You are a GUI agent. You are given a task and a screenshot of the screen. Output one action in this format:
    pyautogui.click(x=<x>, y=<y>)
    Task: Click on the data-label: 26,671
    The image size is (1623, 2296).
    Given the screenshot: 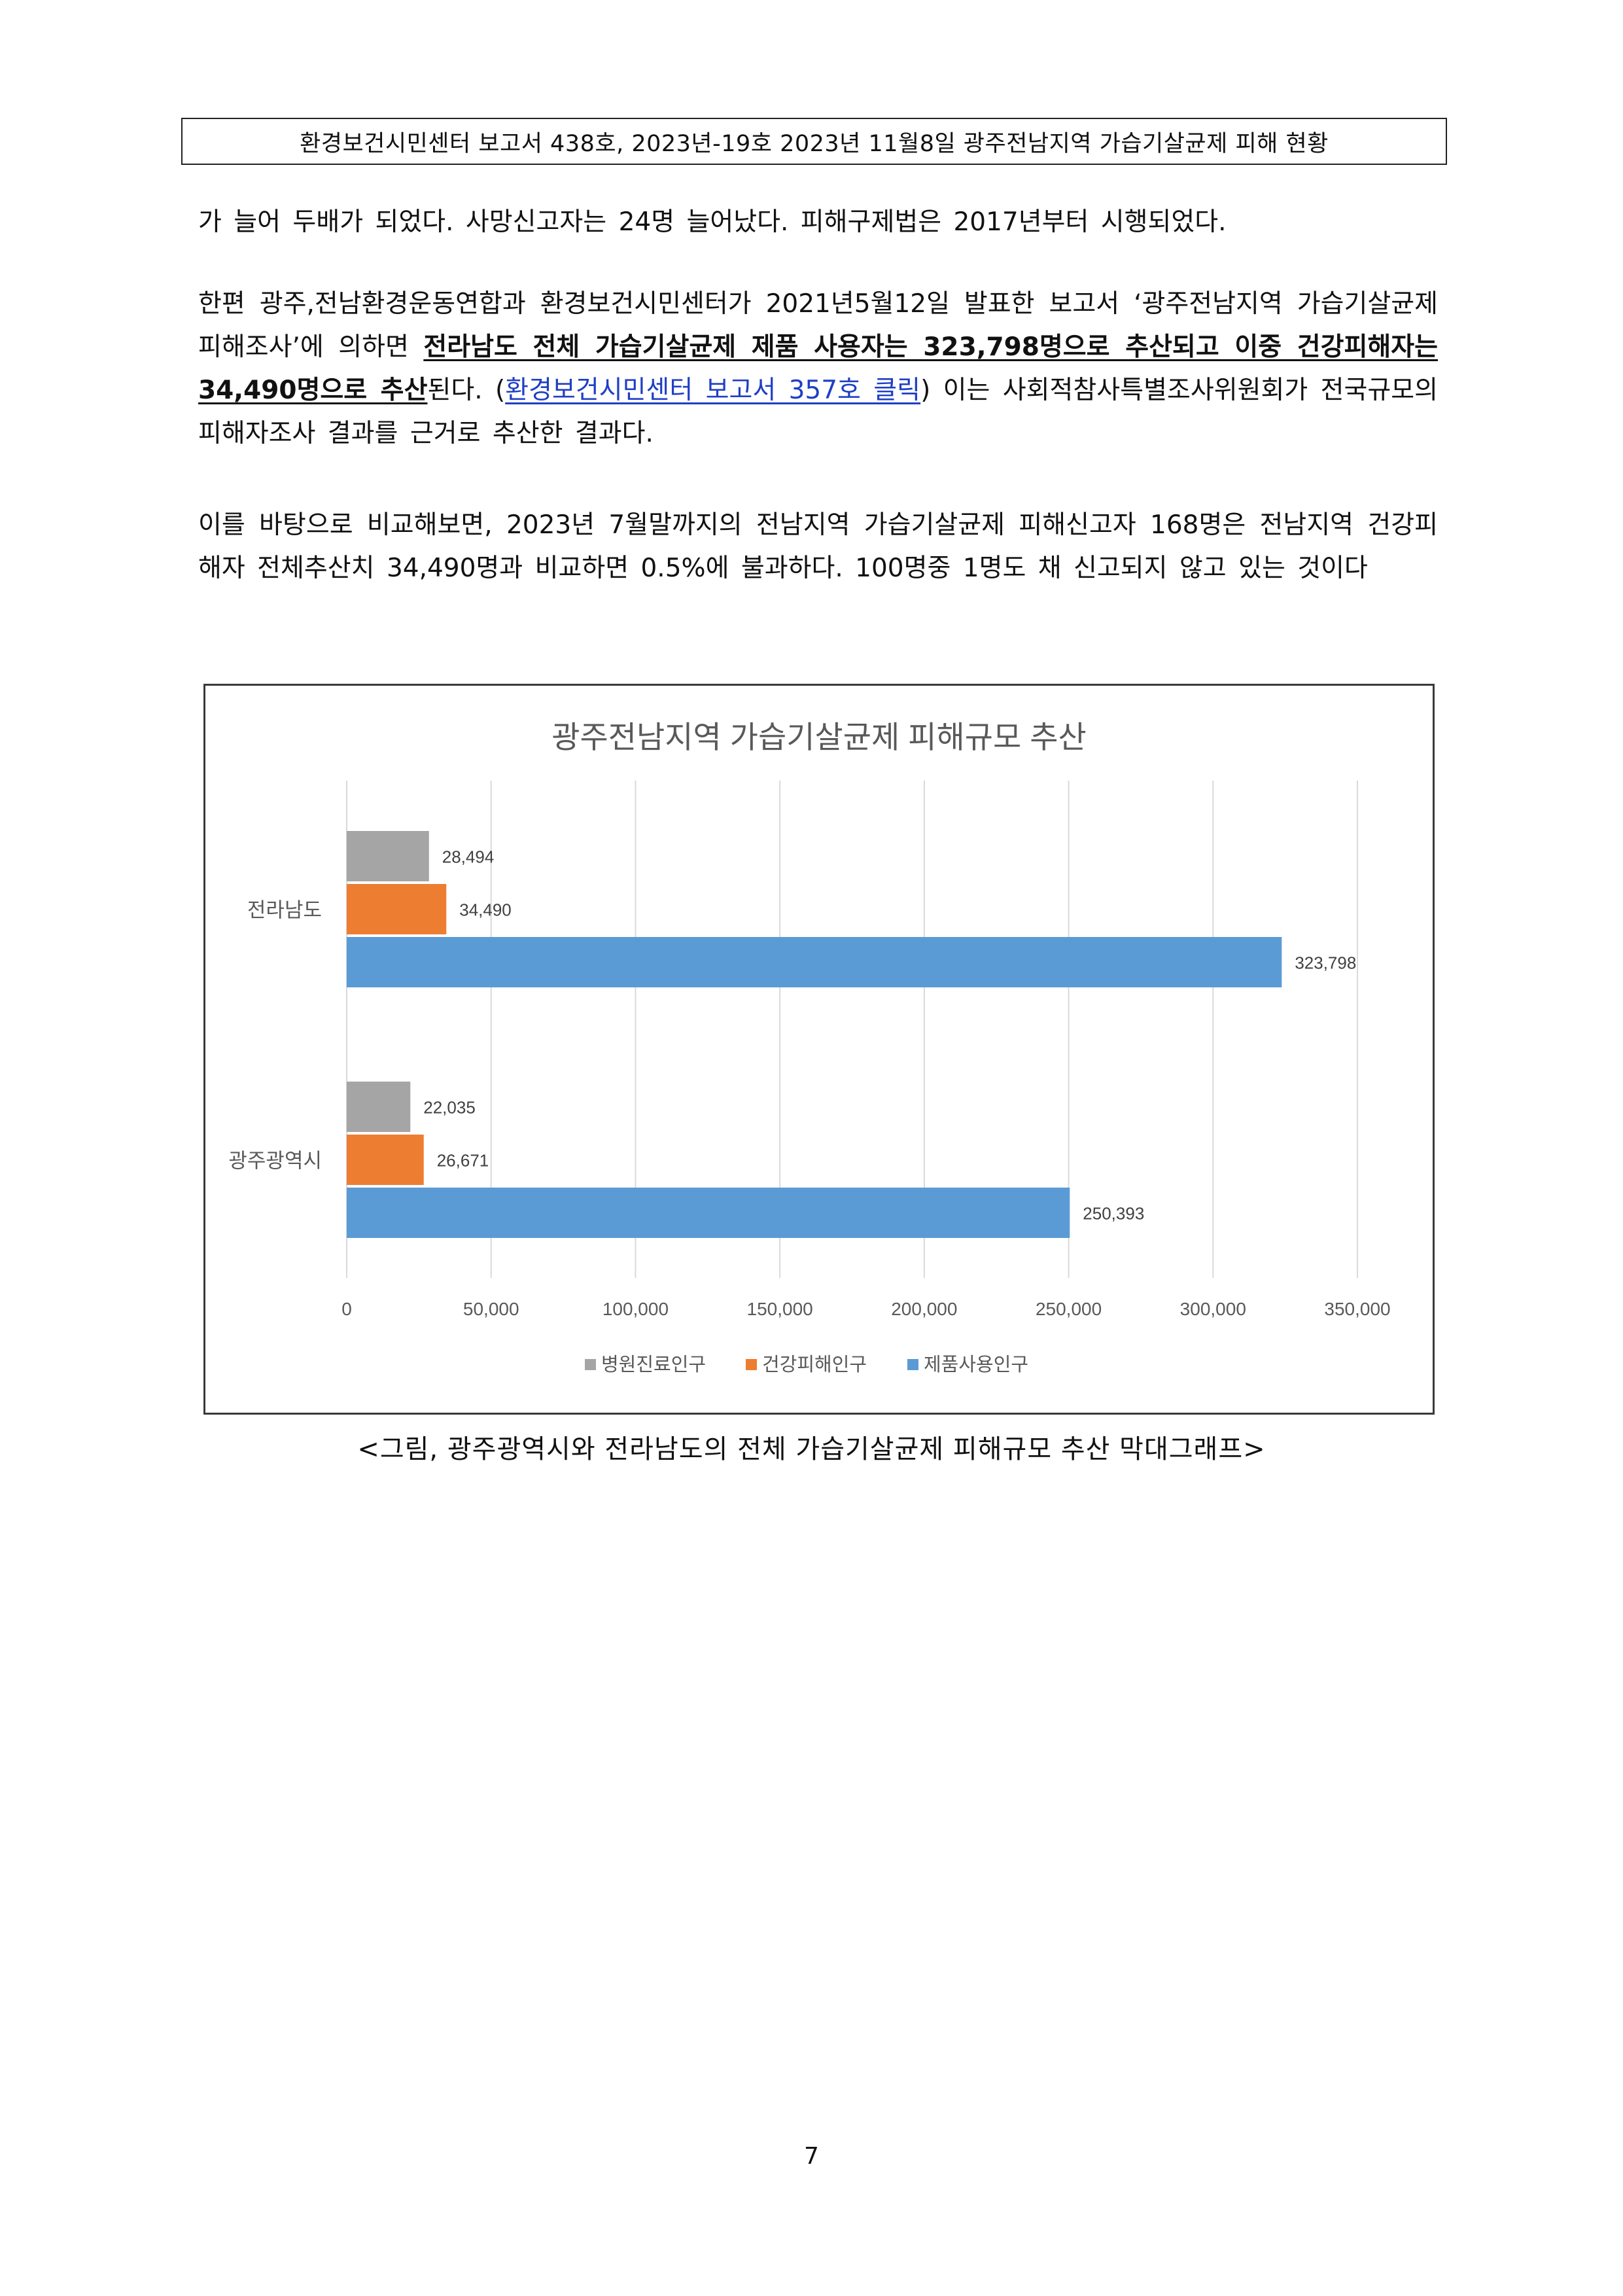 What is the action you would take?
    pyautogui.click(x=463, y=1161)
    